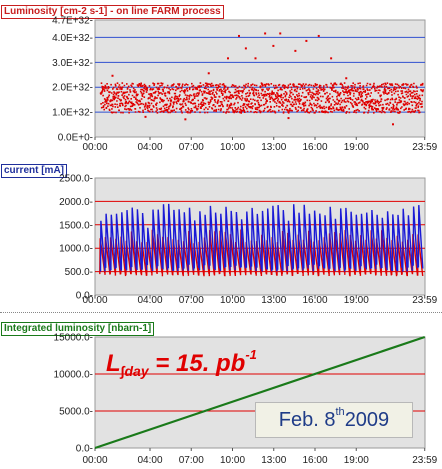  What do you see at coordinates (273, 460) in the screenshot?
I see `x-tick-label-2-4: 13:00` at bounding box center [273, 460].